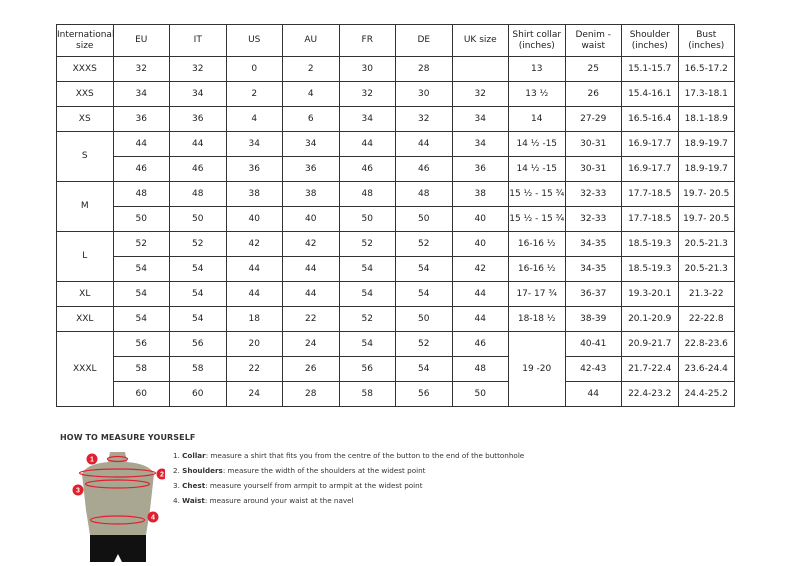  What do you see at coordinates (650, 244) in the screenshot?
I see `table-cell: 18.5-19.3` at bounding box center [650, 244].